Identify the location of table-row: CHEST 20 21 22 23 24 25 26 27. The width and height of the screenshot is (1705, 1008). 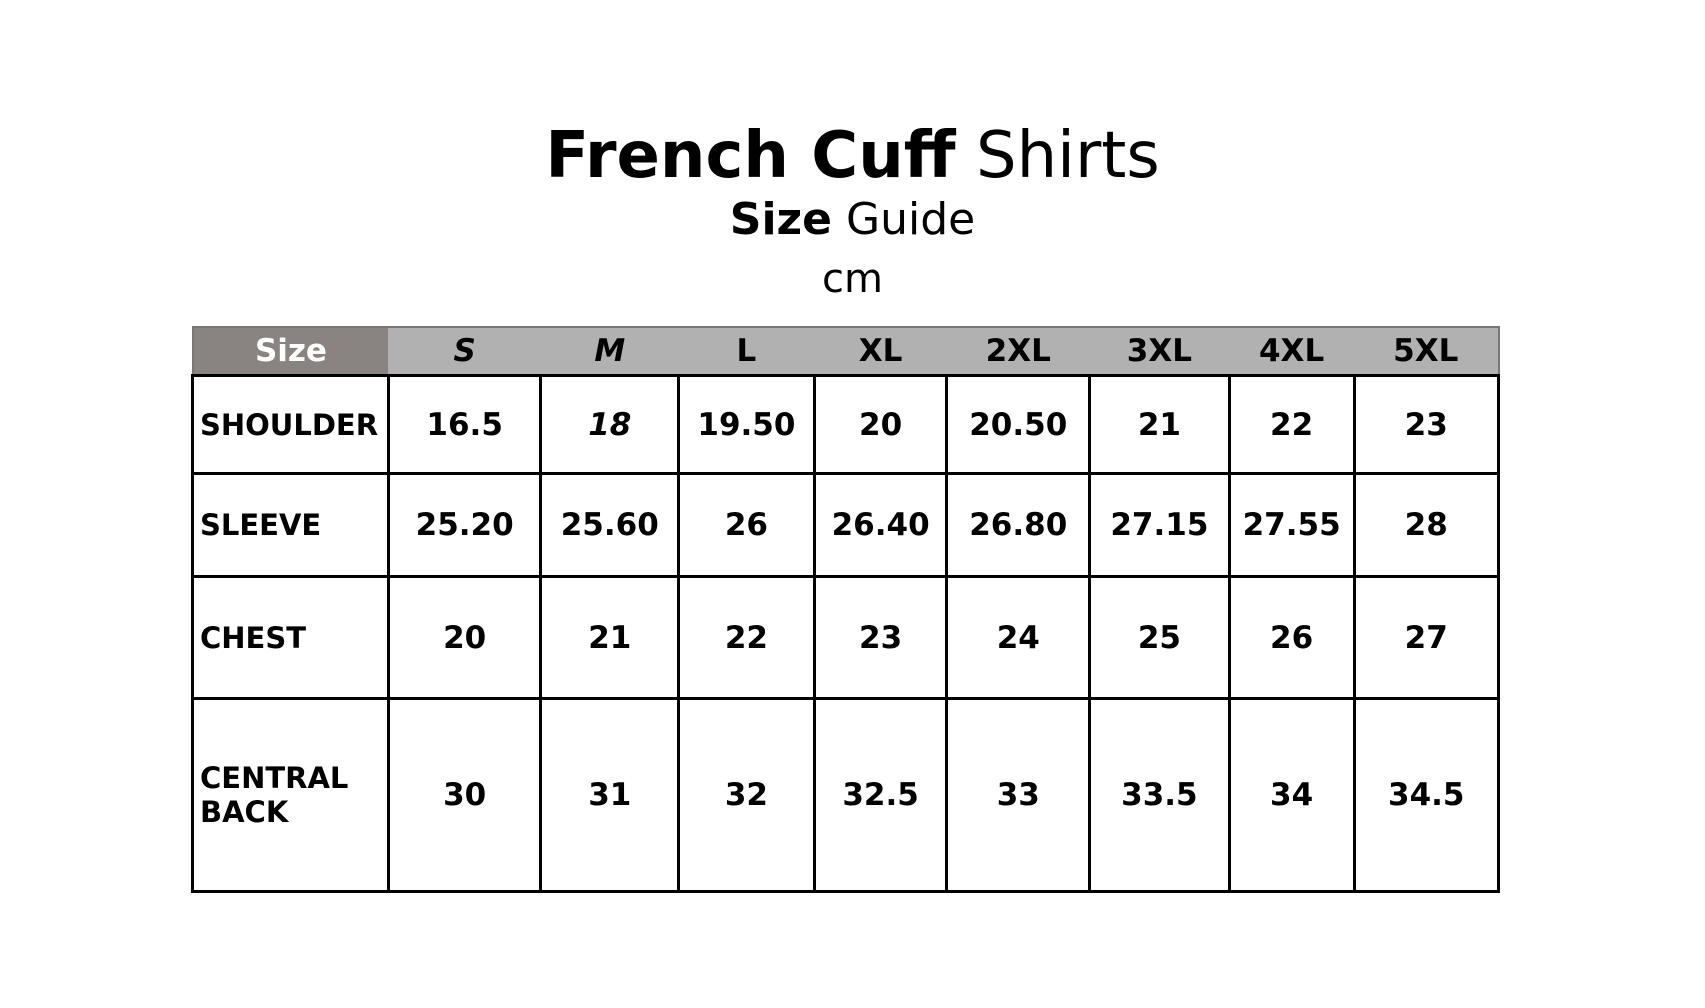
(845, 637).